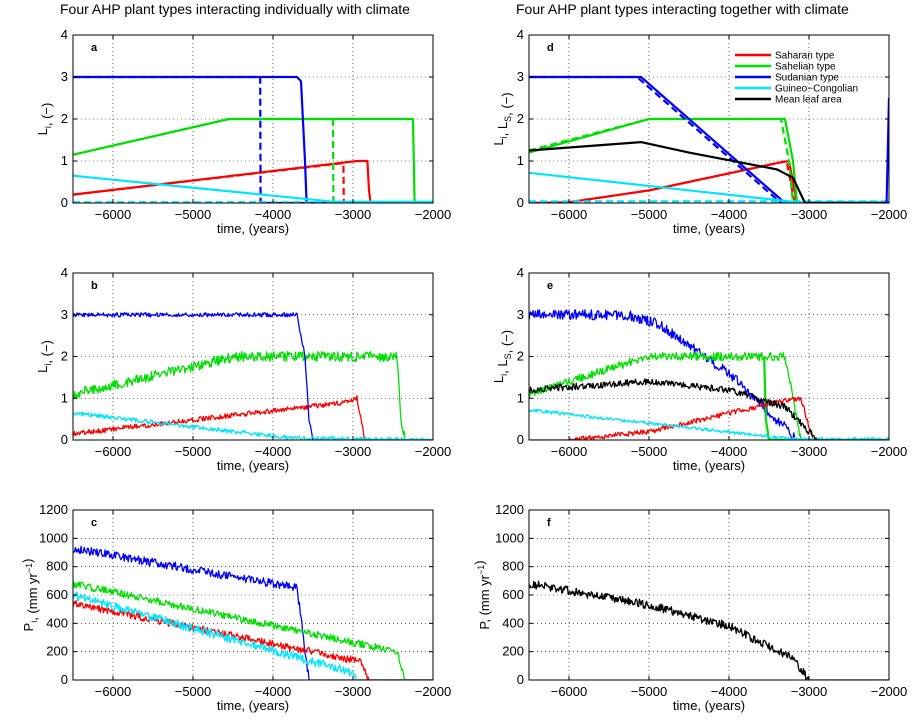 The height and width of the screenshot is (721, 912). What do you see at coordinates (520, 118) in the screenshot?
I see `y-tick-label: 2` at bounding box center [520, 118].